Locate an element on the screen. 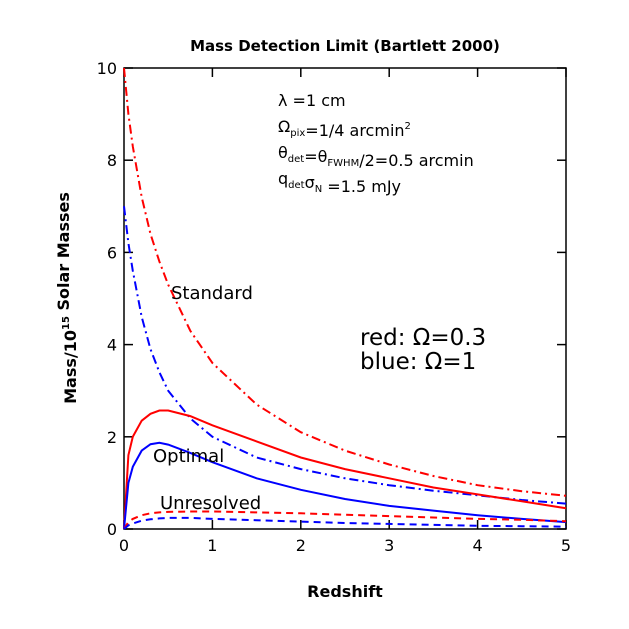  y-tick-label: 8 is located at coordinates (112, 160).